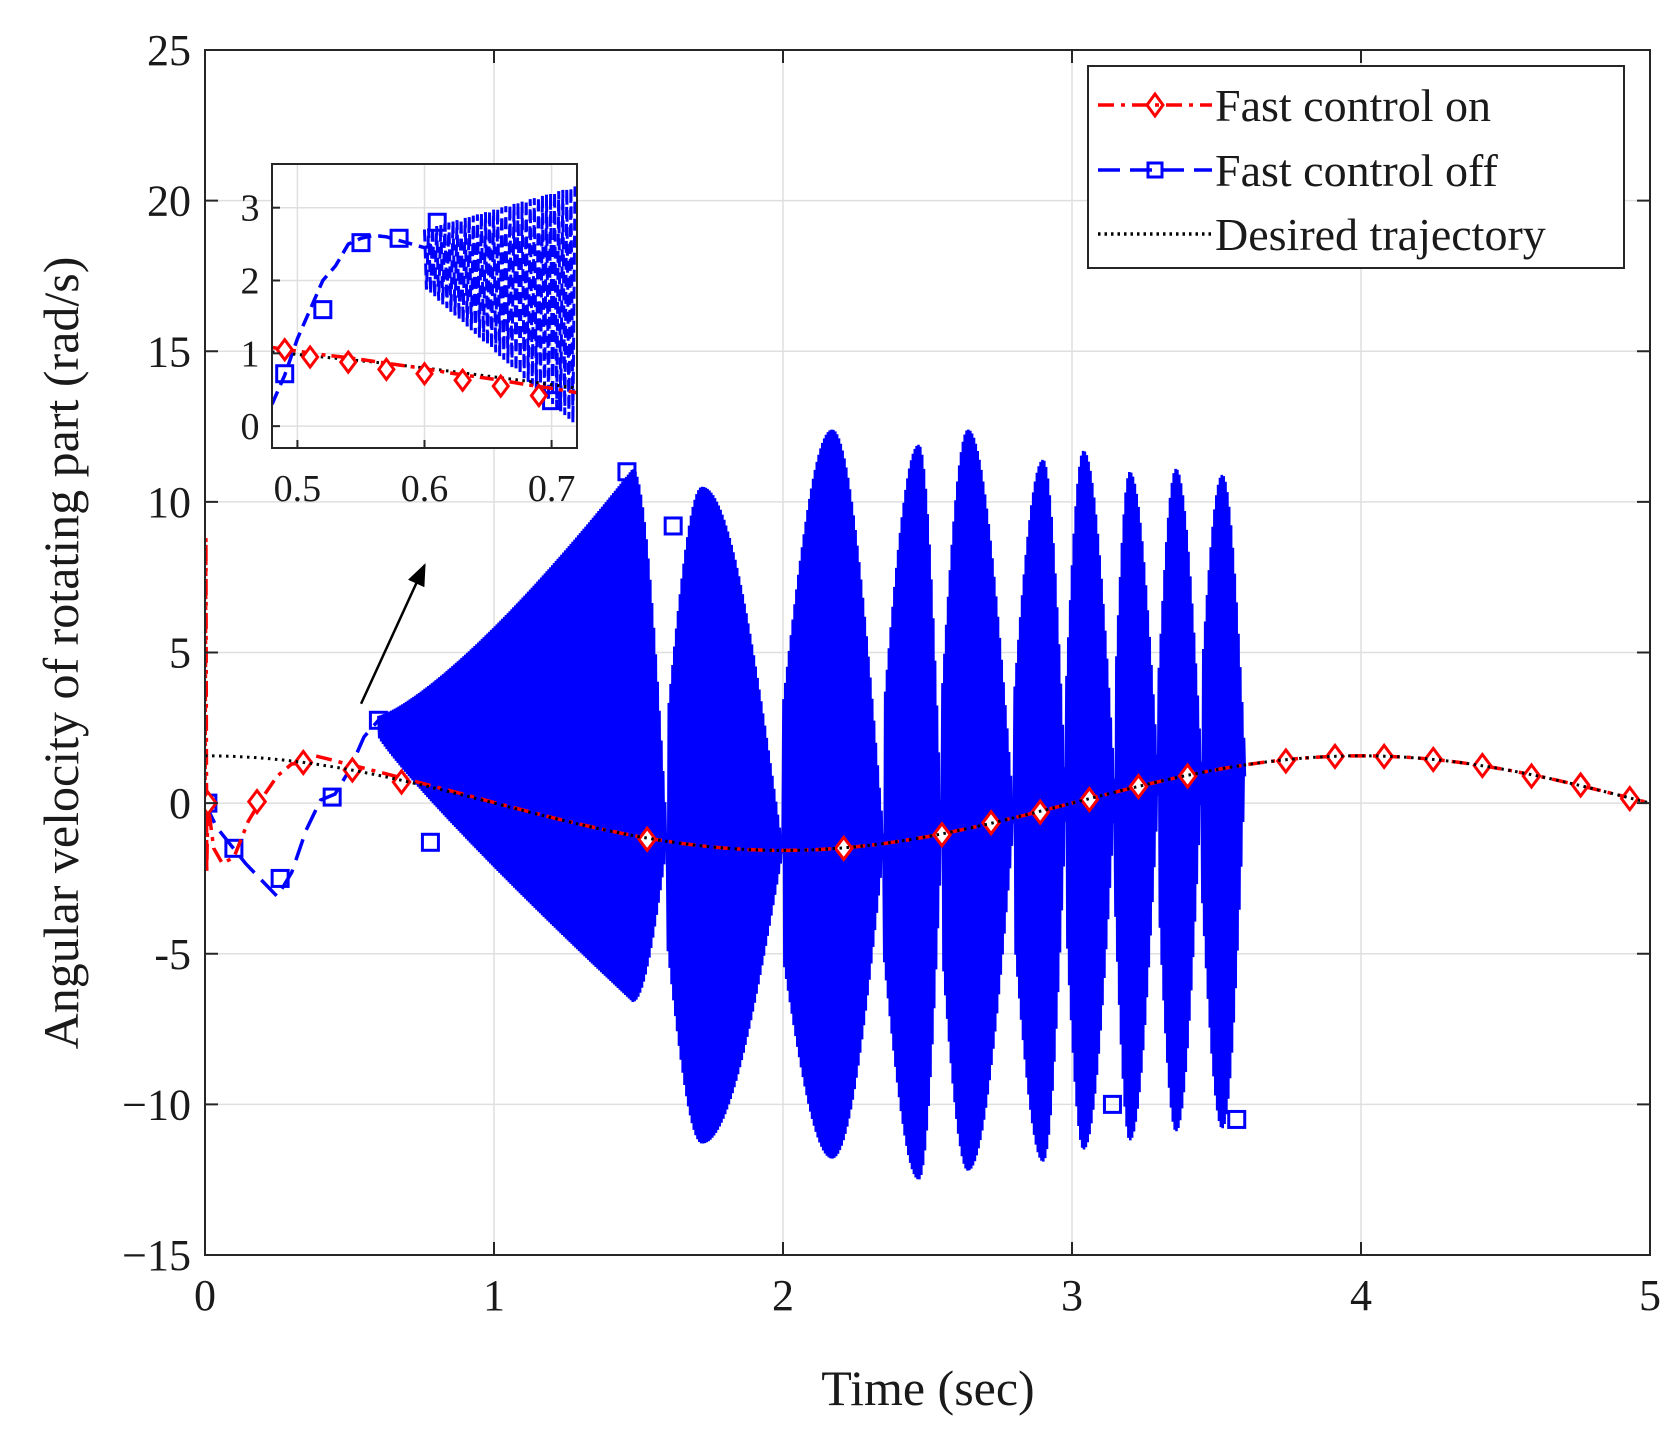 The width and height of the screenshot is (1675, 1430). What do you see at coordinates (494, 1295) in the screenshot?
I see `x-tick-label: 1` at bounding box center [494, 1295].